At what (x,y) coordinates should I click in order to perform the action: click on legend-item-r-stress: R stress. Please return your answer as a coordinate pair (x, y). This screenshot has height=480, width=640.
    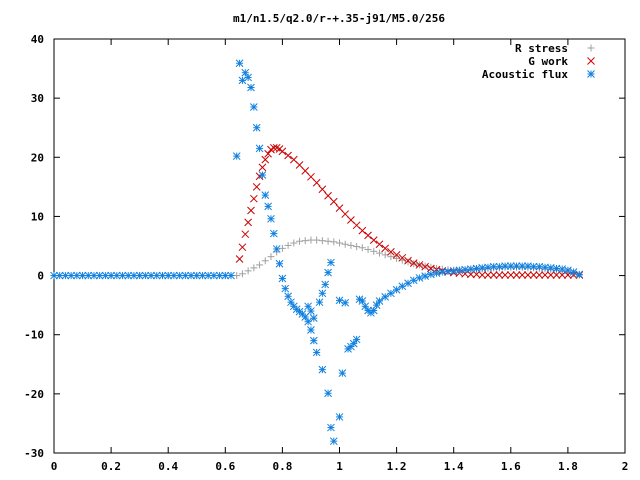
    Looking at the image, I should click on (555, 48).